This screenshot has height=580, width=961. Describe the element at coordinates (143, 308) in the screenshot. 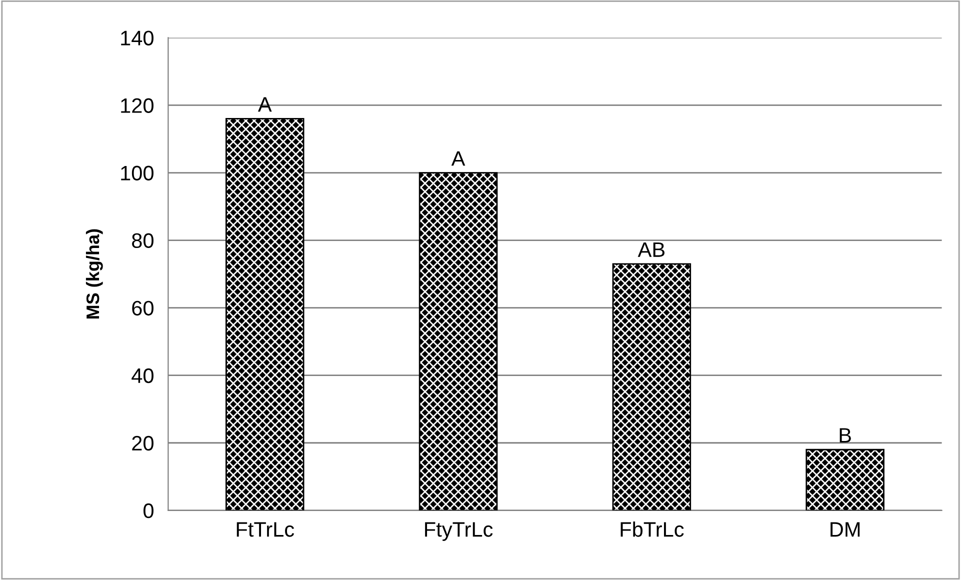

I see `y-tick-label: 60` at that location.